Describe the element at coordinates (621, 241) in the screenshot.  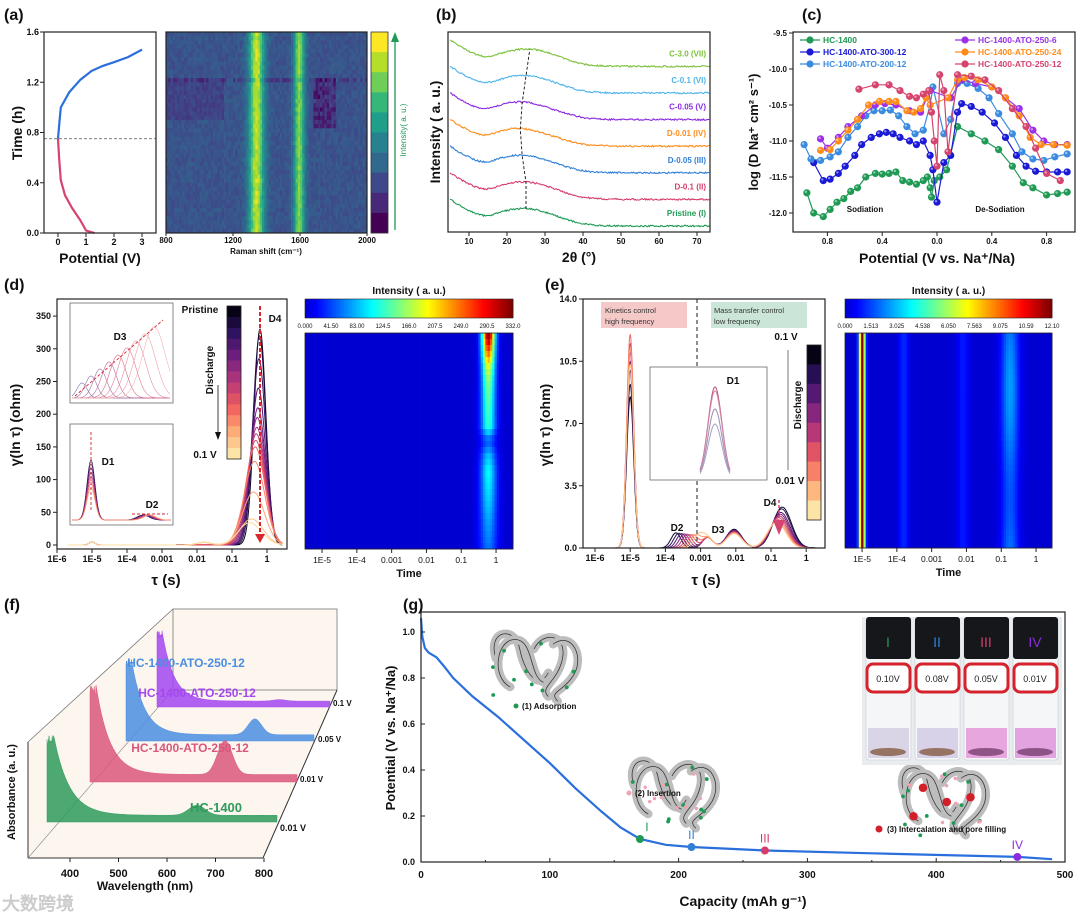
I see `x-tick-label: 50` at that location.